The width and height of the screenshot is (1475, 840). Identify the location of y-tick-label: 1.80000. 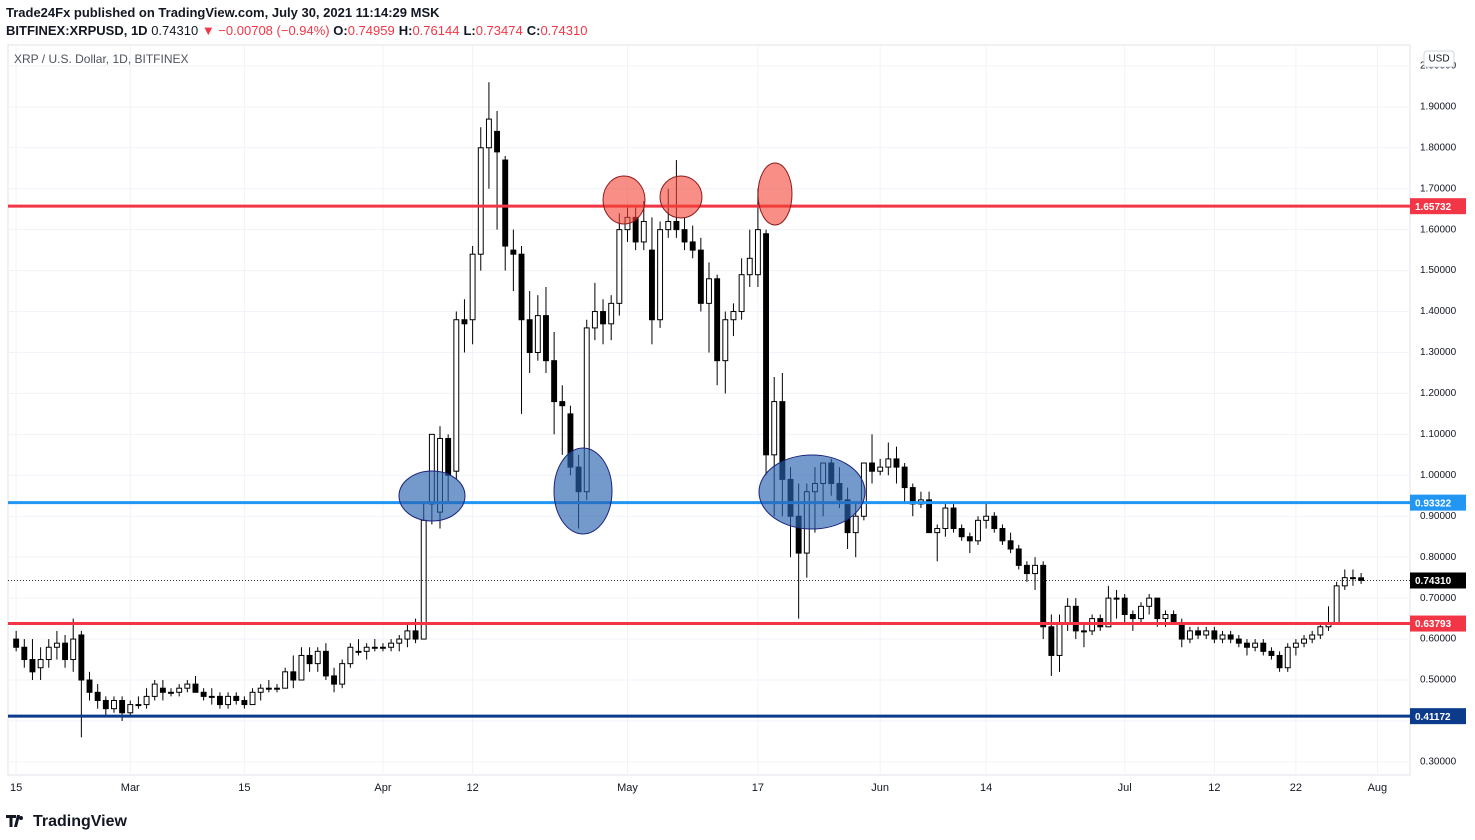
(1438, 147).